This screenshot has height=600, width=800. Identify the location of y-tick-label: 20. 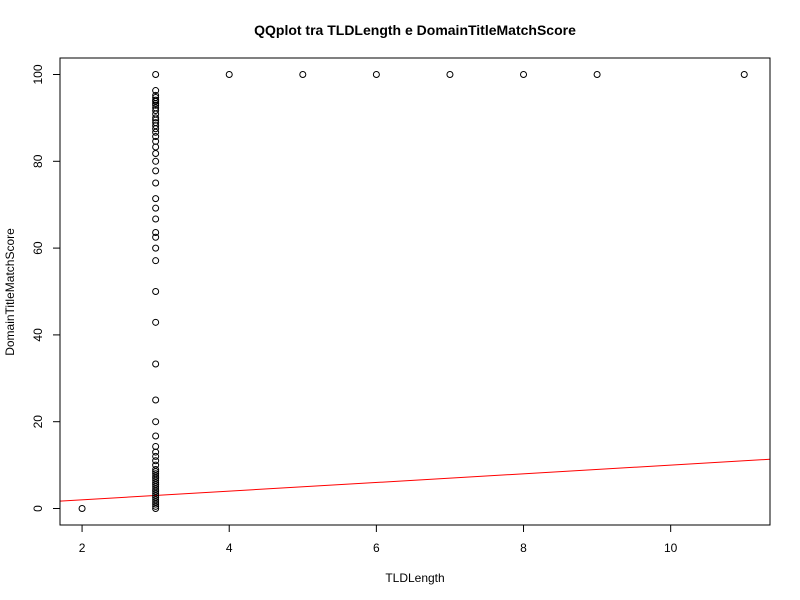
(38, 422).